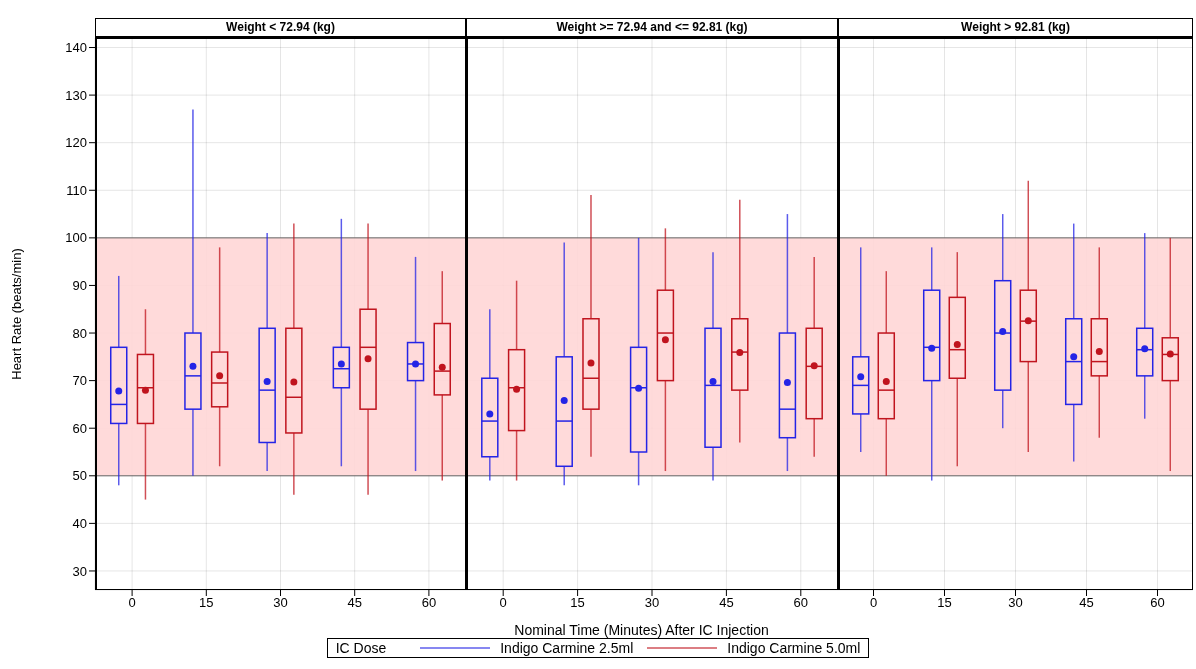 Image resolution: width=1196 pixels, height=669 pixels. What do you see at coordinates (76, 143) in the screenshot?
I see `y-tick-label: 120` at bounding box center [76, 143].